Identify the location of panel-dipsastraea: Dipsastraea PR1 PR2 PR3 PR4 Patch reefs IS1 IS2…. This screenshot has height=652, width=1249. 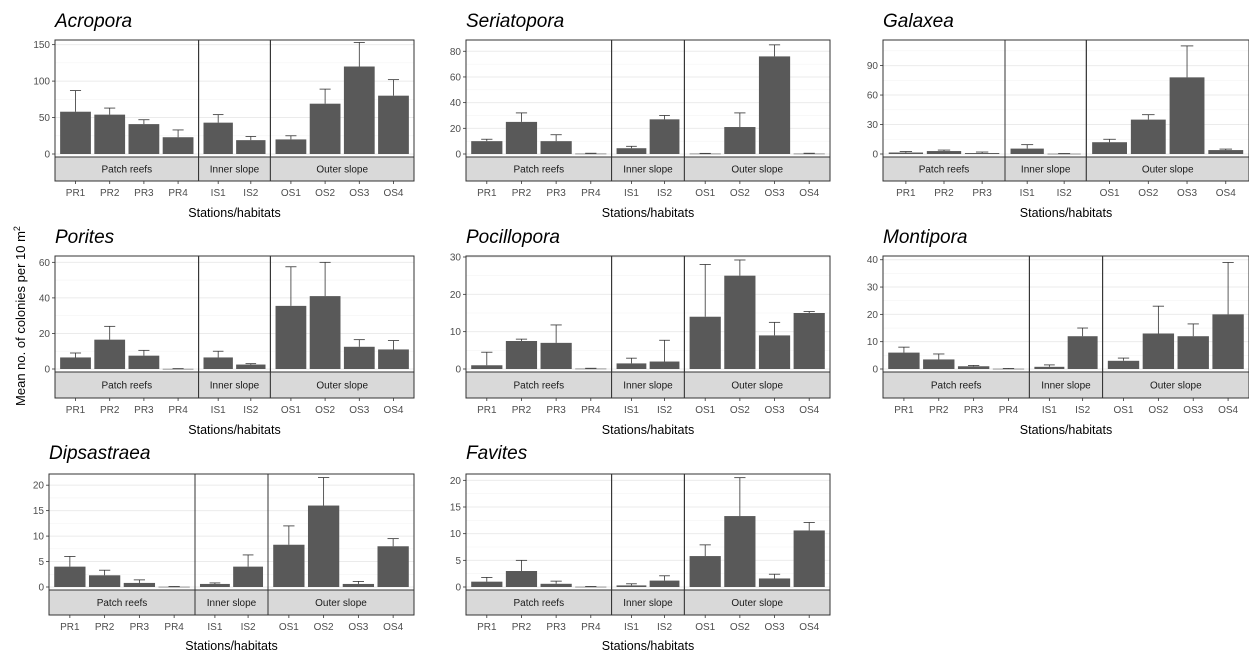
(224, 547).